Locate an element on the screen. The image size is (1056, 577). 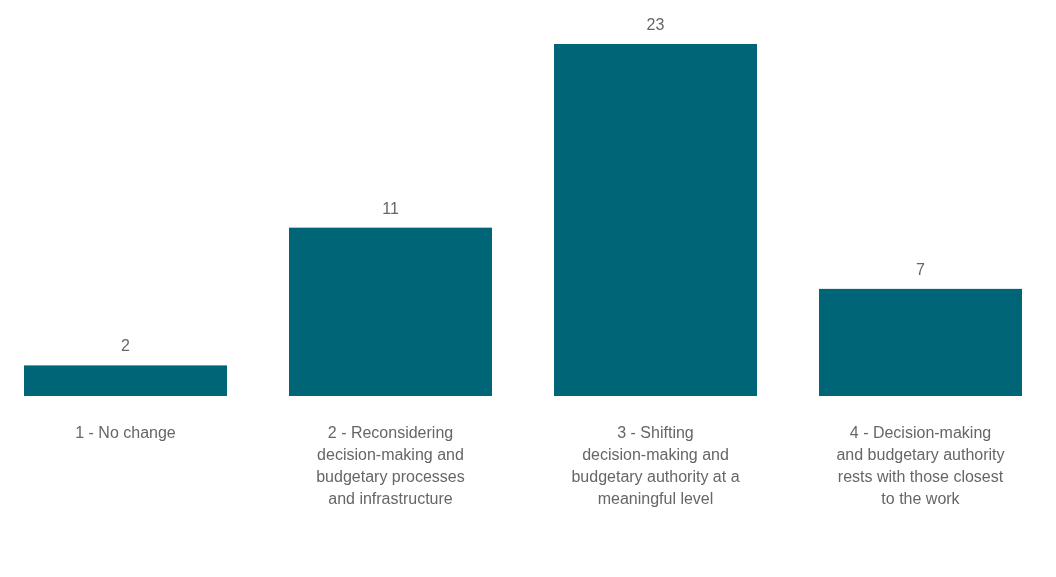
x-tick-label: 3 - Shifting decision-making and budgetary authority at a meaningful level is located at coordinates (655, 465).